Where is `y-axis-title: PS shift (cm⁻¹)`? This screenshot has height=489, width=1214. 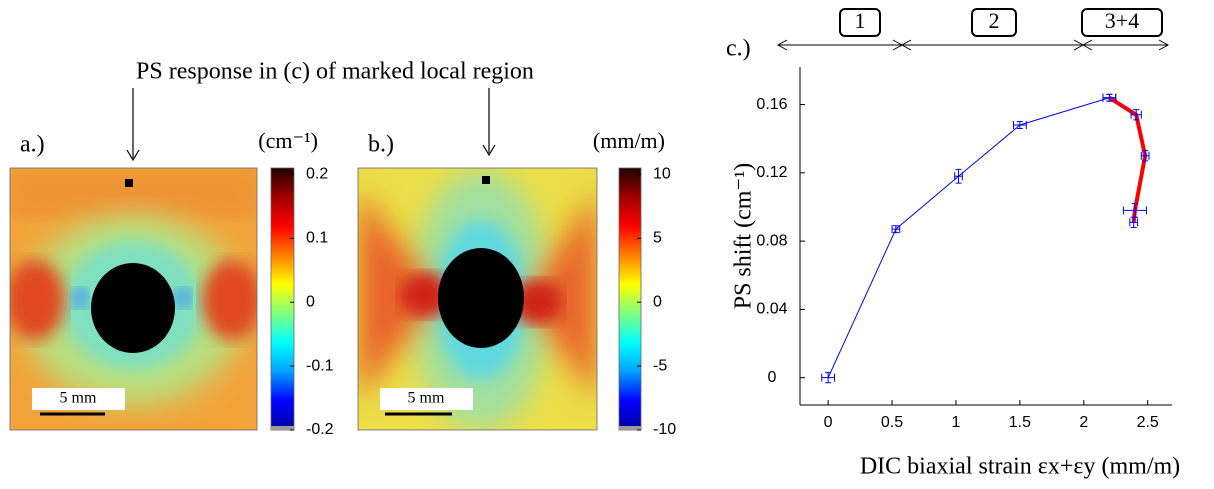 y-axis-title: PS shift (cm⁻¹) is located at coordinates (744, 236).